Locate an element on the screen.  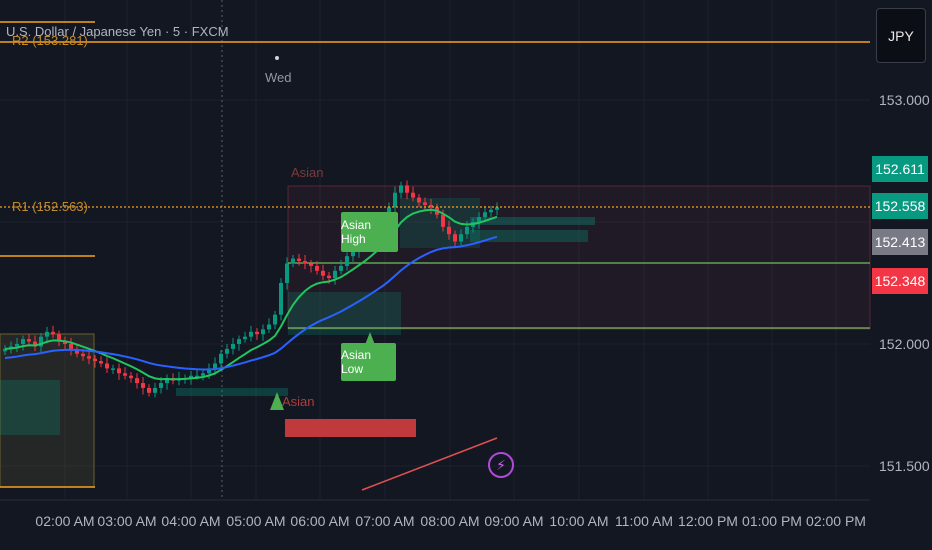
symbol-title: U.S. Dollar / Japanese Yen · 5 · FXCM is located at coordinates (117, 31).